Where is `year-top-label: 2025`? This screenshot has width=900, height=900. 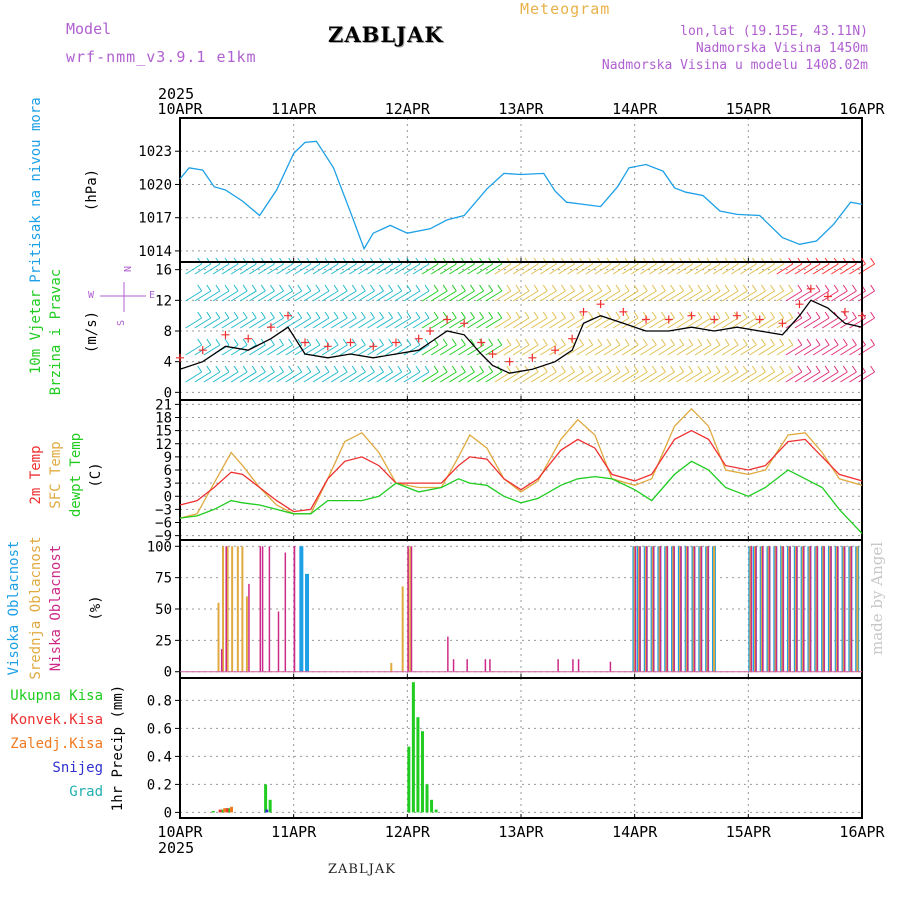
year-top-label: 2025 is located at coordinates (176, 94).